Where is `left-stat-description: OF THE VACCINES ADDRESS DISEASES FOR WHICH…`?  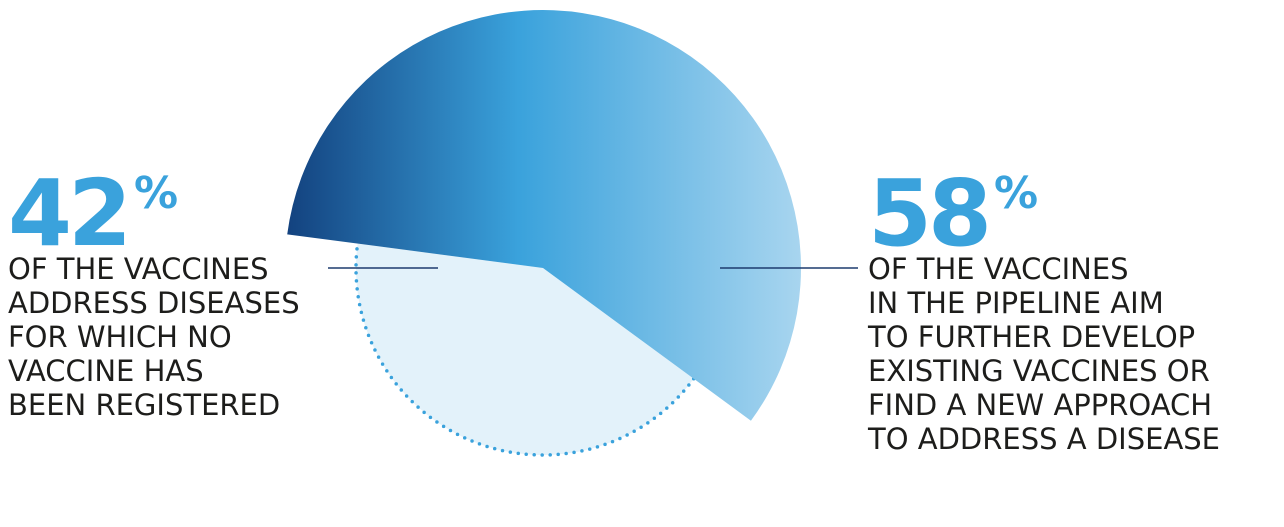 left-stat-description: OF THE VACCINES ADDRESS DISEASES FOR WHICH… is located at coordinates (154, 337).